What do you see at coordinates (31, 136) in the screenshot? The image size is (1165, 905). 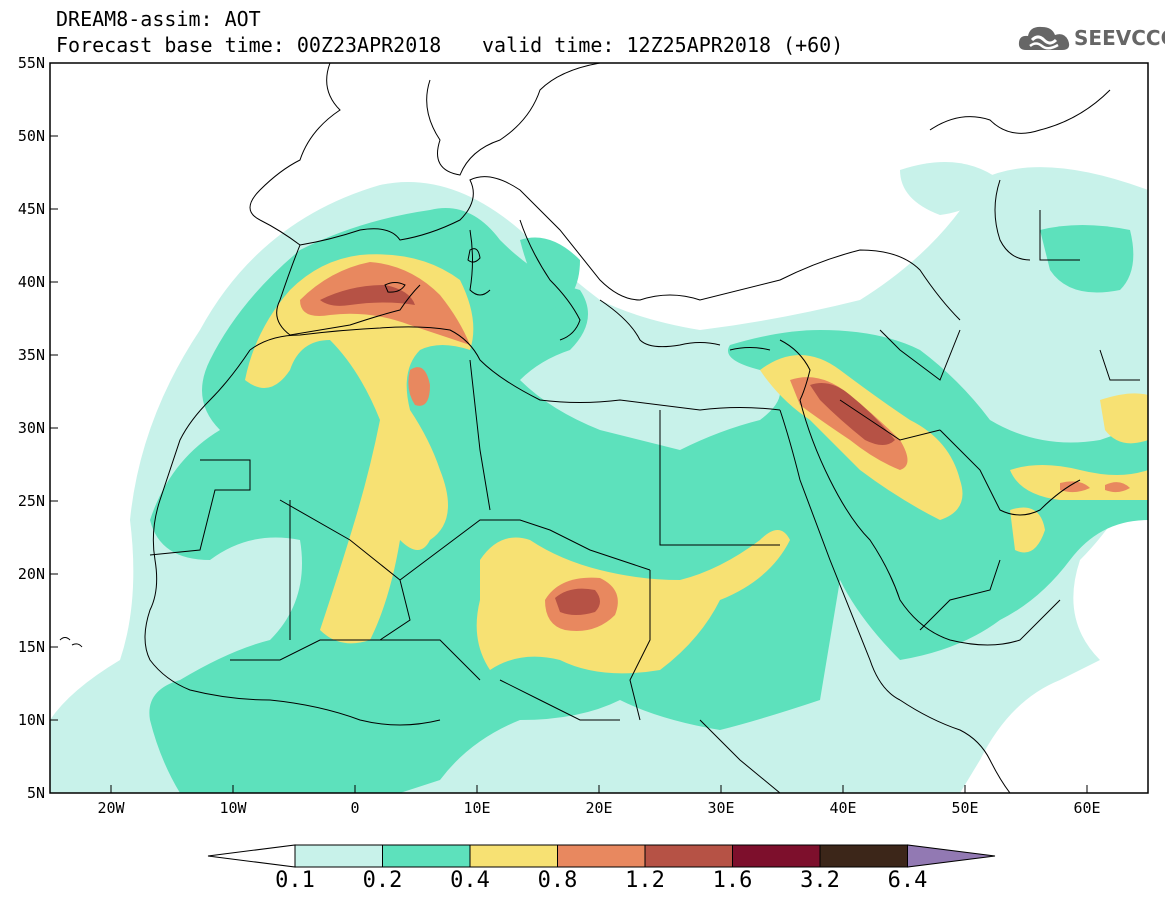 I see `lat-label: 50N` at bounding box center [31, 136].